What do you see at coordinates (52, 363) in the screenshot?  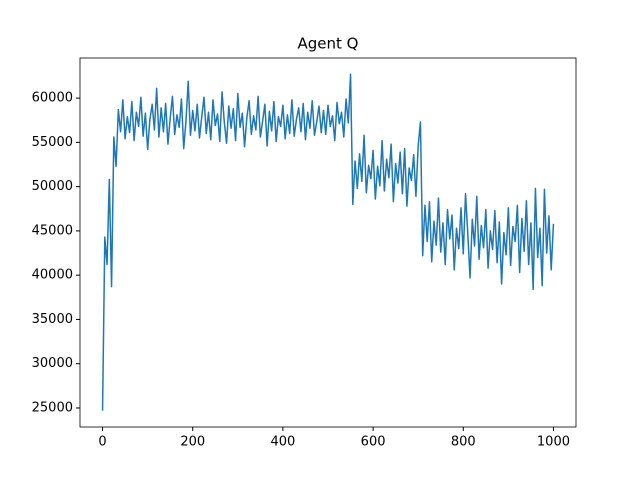 I see `y-tick-label: 30000` at bounding box center [52, 363].